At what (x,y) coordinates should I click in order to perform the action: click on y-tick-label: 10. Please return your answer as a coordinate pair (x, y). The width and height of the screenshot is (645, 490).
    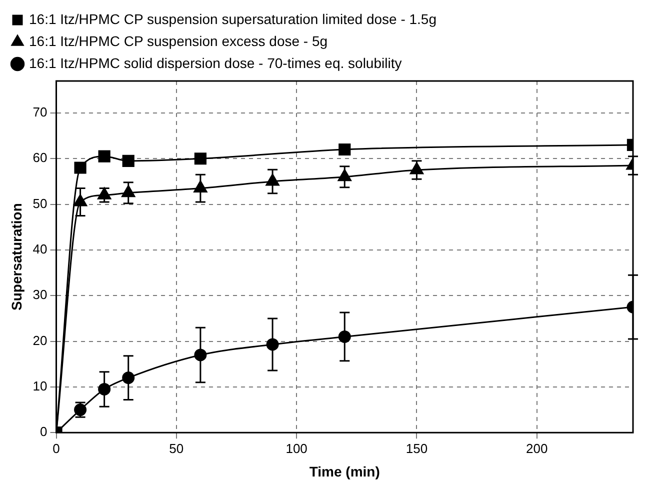
    Looking at the image, I should click on (40, 386).